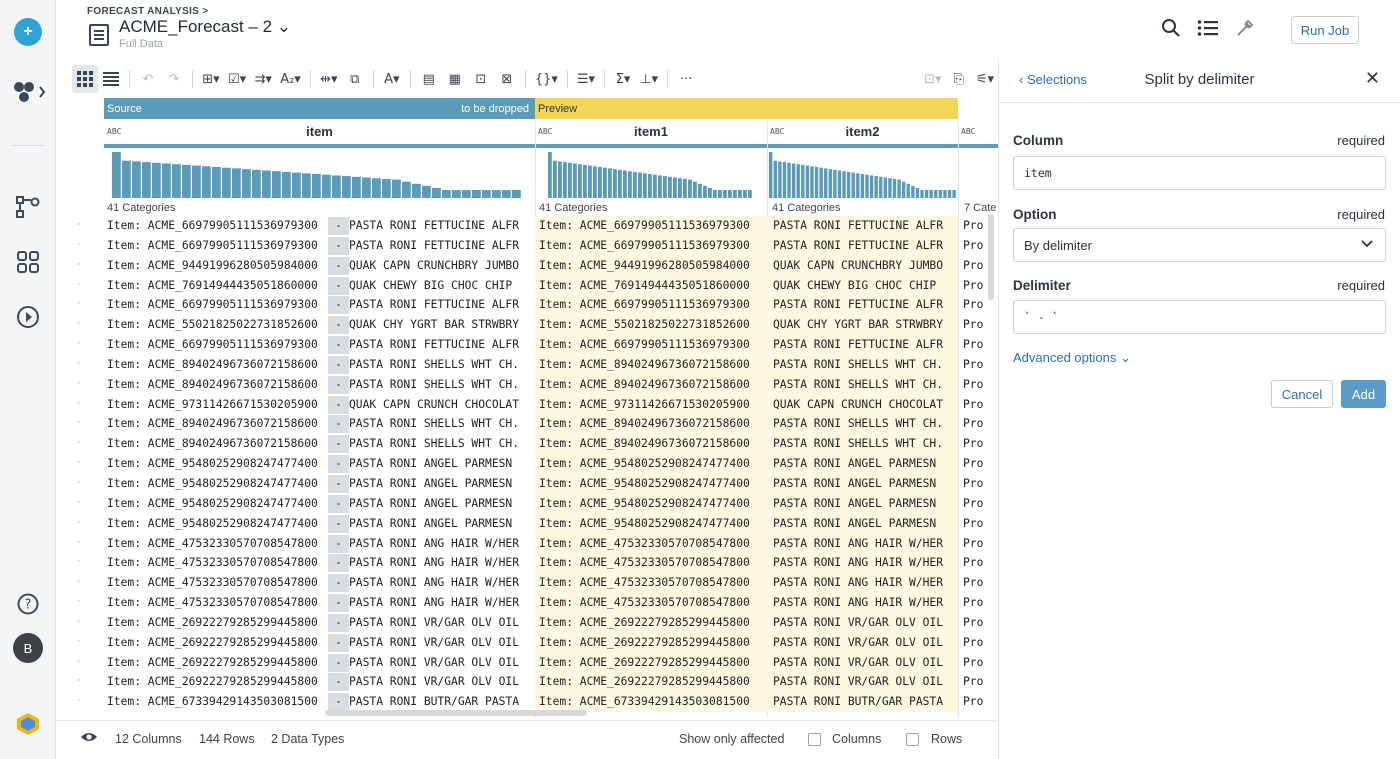 The height and width of the screenshot is (759, 1400). Describe the element at coordinates (28, 207) in the screenshot. I see `flow-icon` at that location.